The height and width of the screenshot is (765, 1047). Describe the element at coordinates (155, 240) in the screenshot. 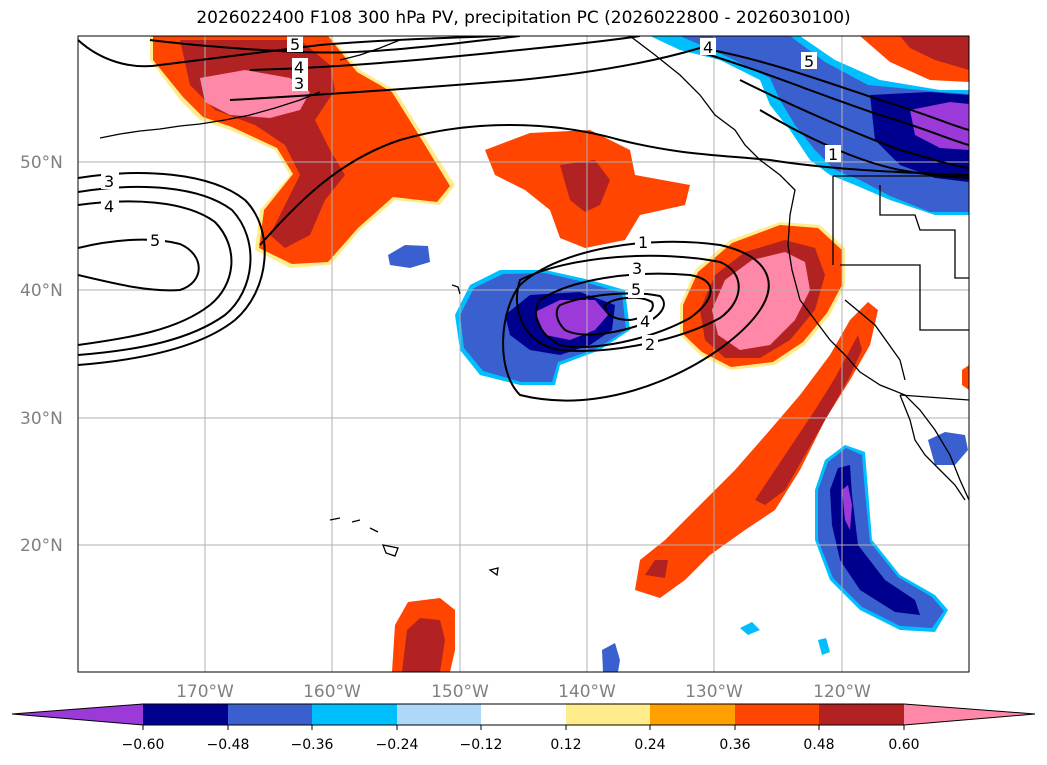

I see `pv-label-west-5: 5` at that location.